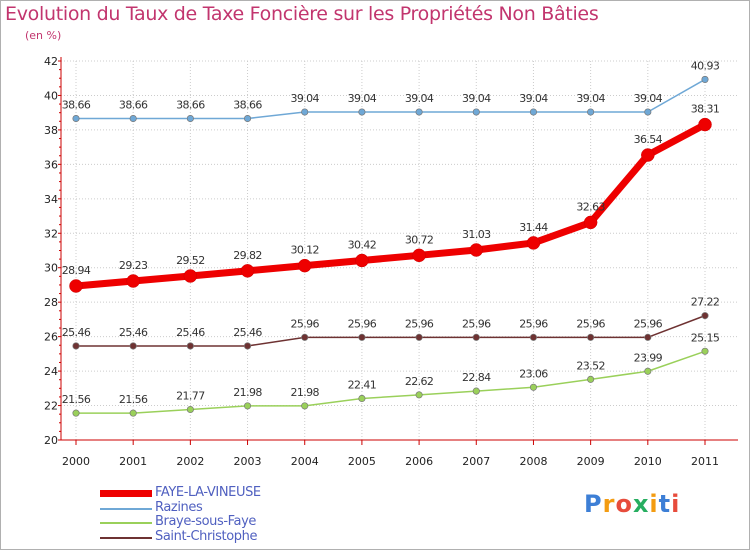 The height and width of the screenshot is (550, 750). I want to click on x-tick-label: 2003, so click(248, 461).